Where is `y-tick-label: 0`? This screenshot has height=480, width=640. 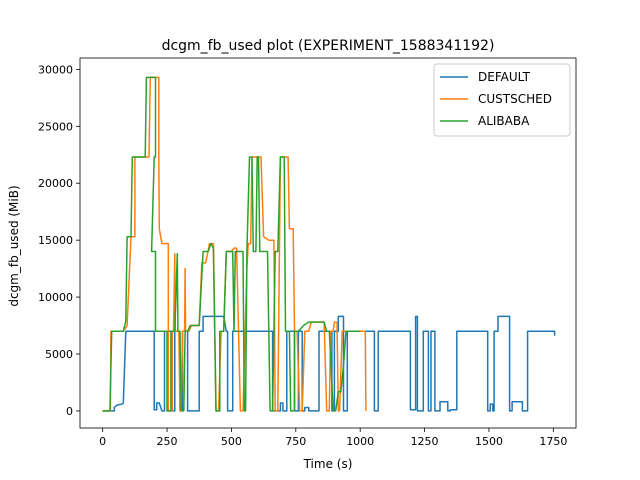 y-tick-label: 0 is located at coordinates (69, 411).